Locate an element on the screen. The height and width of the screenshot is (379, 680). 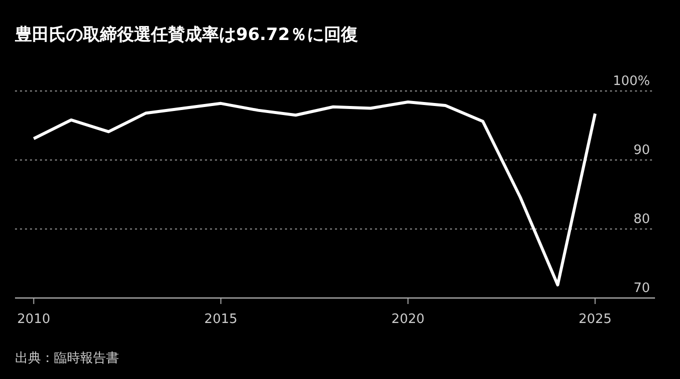
y-tick-label: 80 is located at coordinates (641, 219).